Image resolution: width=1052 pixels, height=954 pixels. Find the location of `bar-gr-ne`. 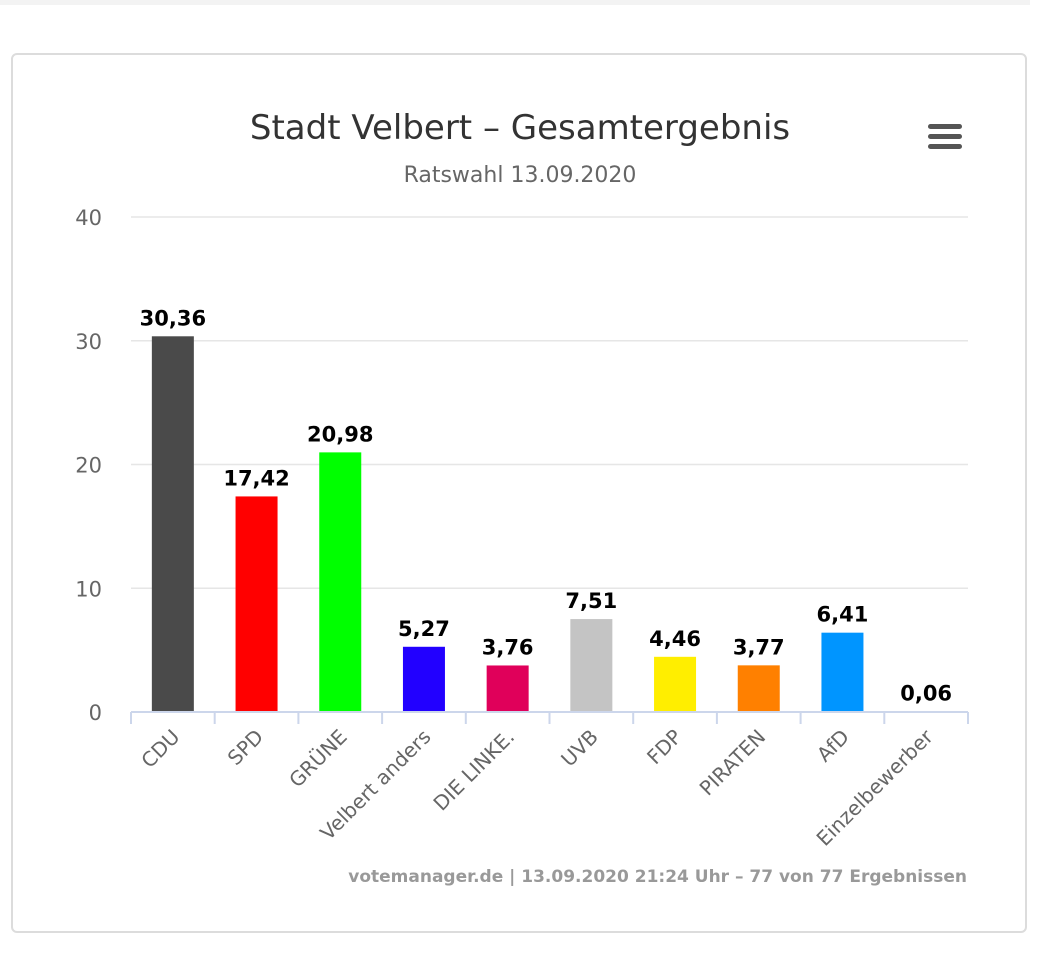

bar-gr-ne is located at coordinates (340, 582).